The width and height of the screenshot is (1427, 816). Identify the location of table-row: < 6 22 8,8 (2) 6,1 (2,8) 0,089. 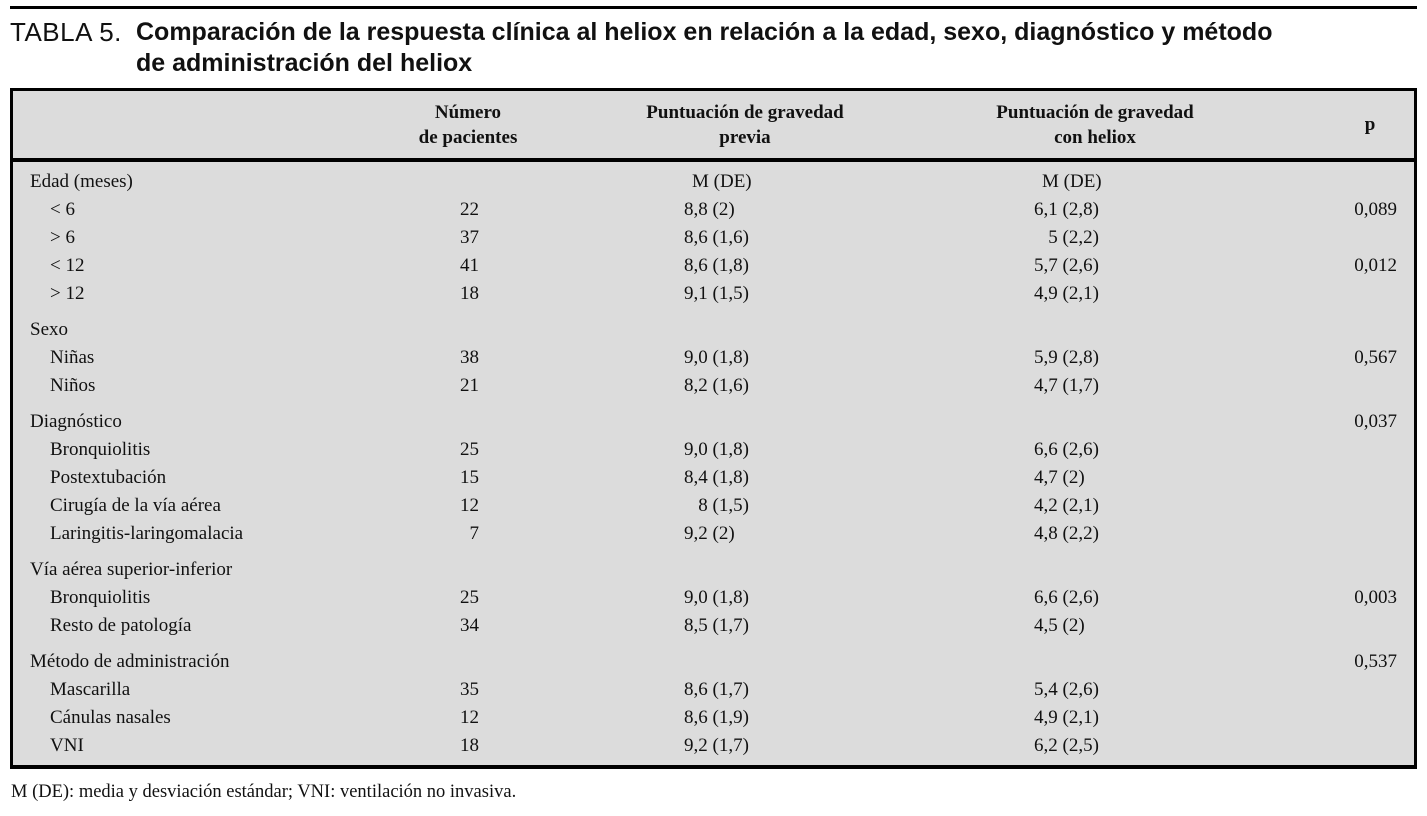
(713, 210).